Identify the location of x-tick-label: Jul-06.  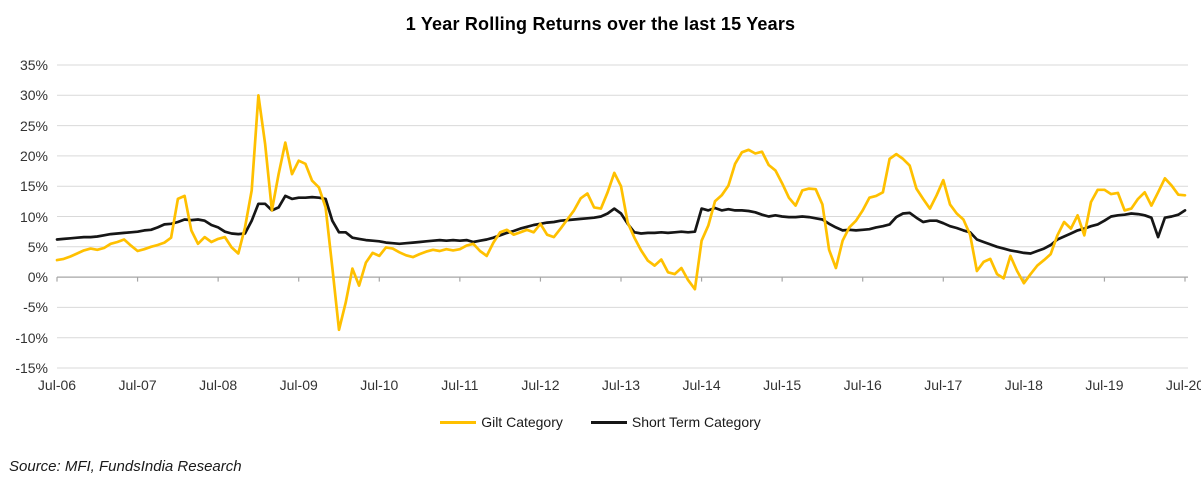
(57, 385).